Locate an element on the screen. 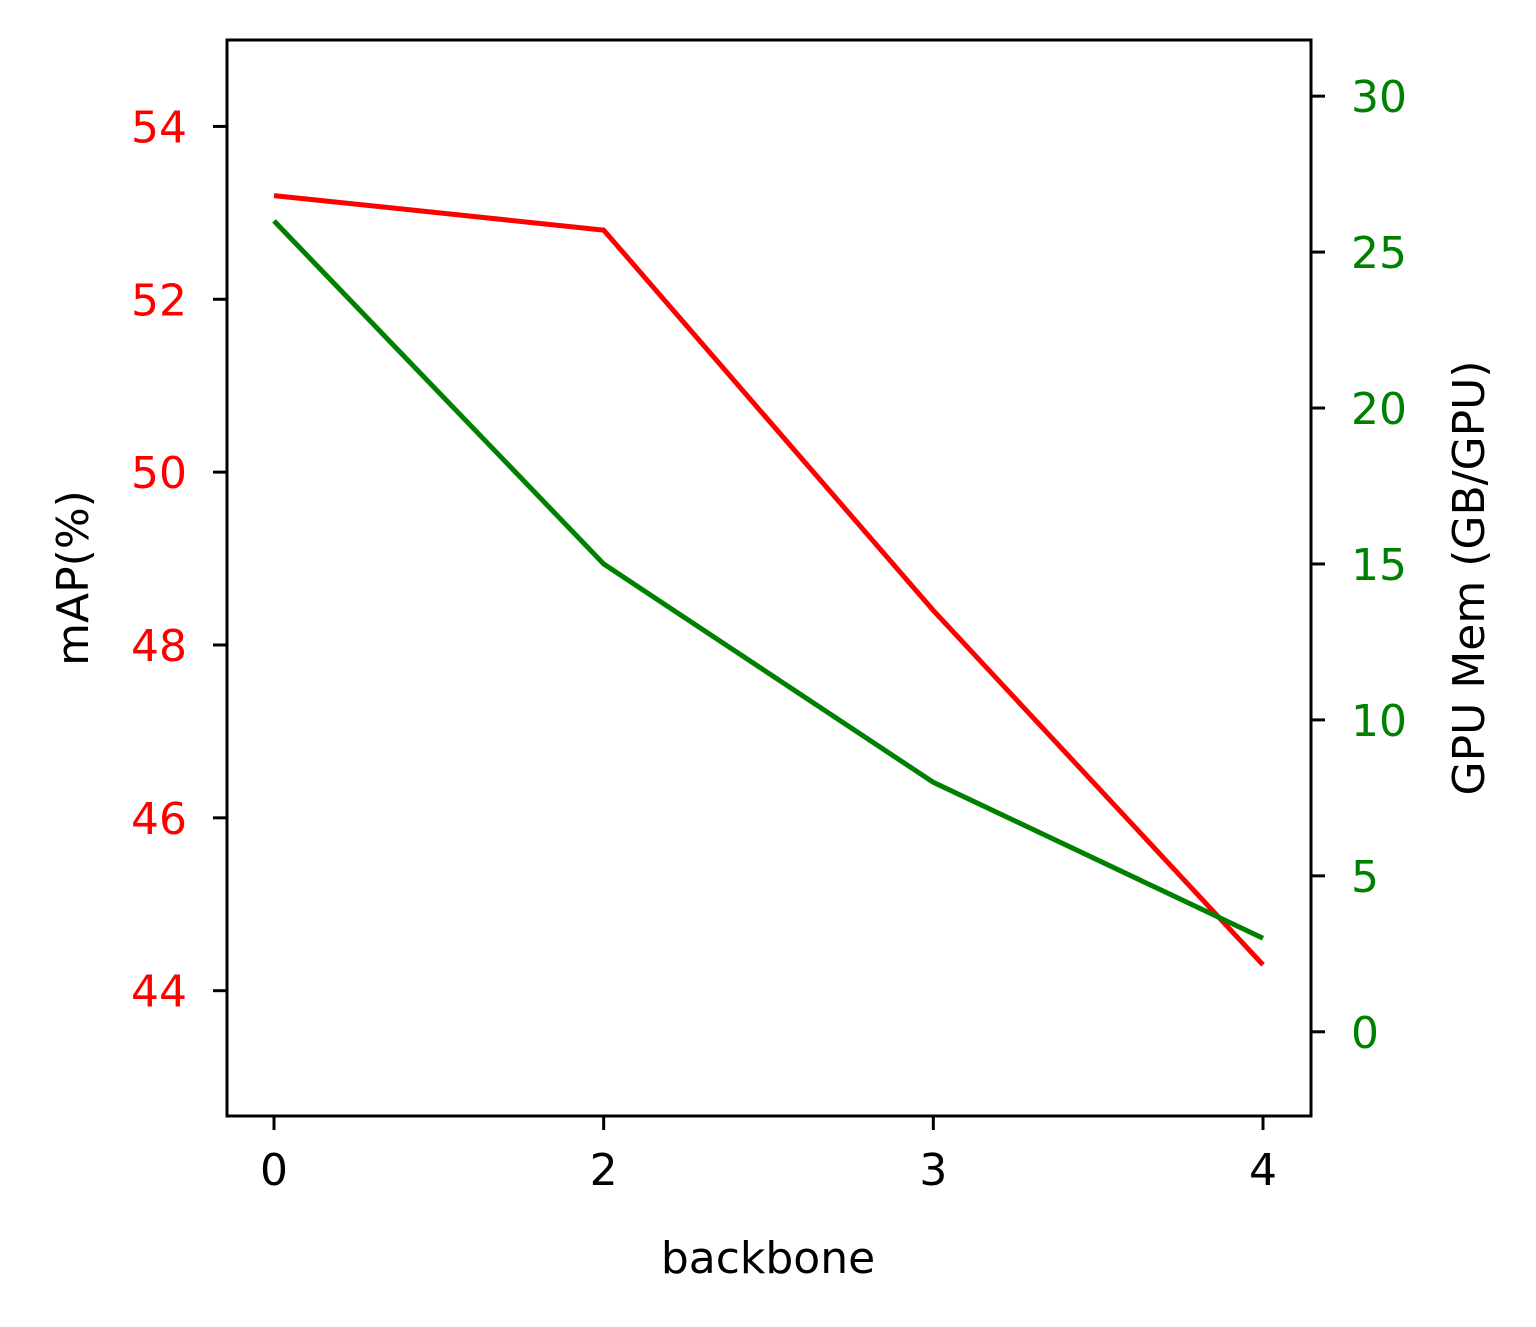 The width and height of the screenshot is (1536, 1327). left-y-tick-label: 52 is located at coordinates (159, 300).